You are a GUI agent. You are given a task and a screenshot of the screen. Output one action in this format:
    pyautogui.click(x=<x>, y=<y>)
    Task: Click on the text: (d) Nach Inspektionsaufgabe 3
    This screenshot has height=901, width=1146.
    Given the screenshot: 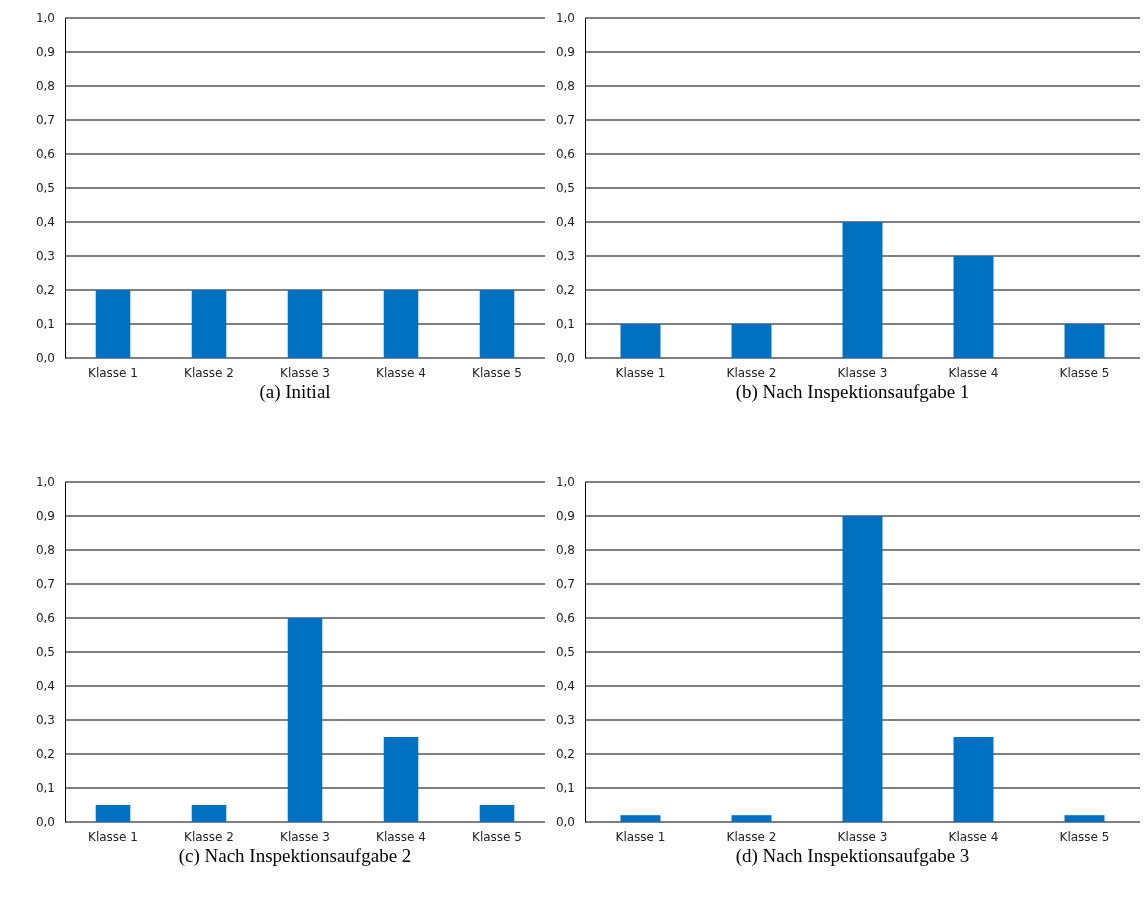 What is the action you would take?
    pyautogui.click(x=852, y=856)
    